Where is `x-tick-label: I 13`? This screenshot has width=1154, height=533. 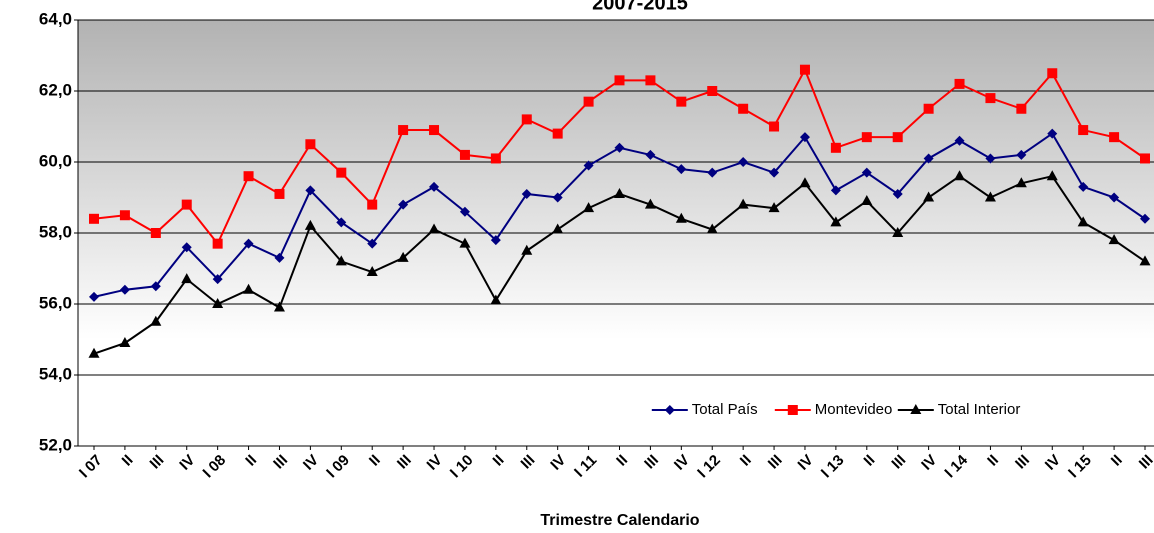 x-tick-label: I 13 is located at coordinates (833, 467).